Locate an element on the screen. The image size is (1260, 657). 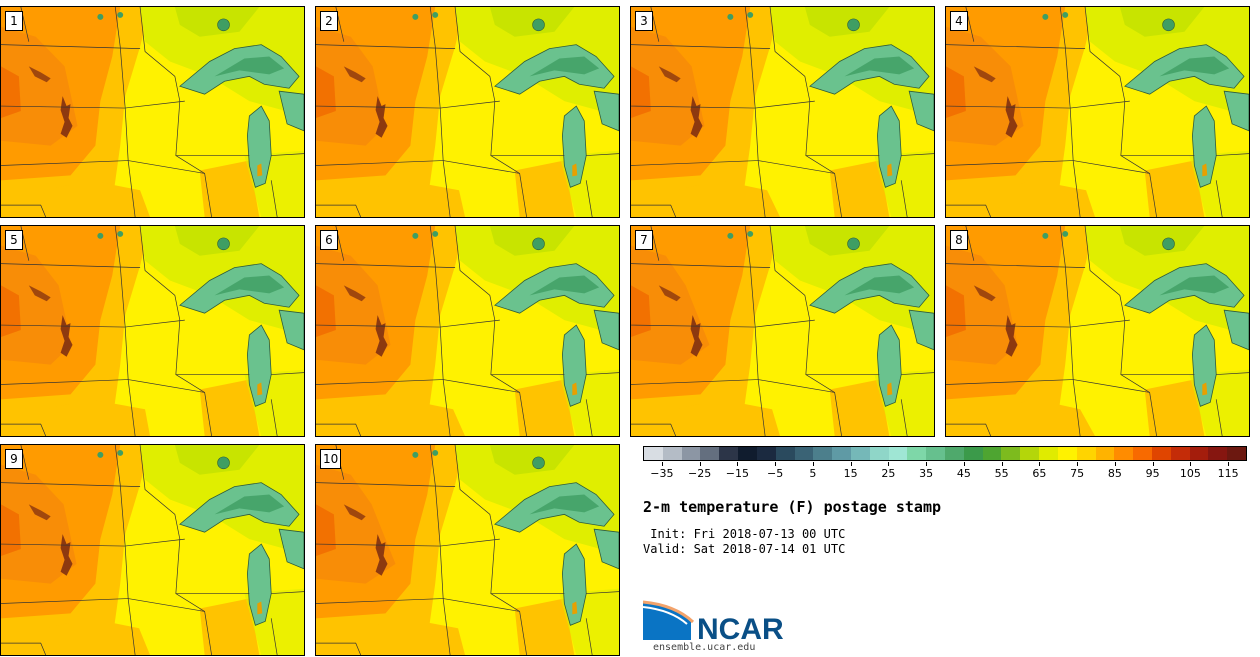
colorbar-tick-label: 45 is located at coordinates (963, 473).